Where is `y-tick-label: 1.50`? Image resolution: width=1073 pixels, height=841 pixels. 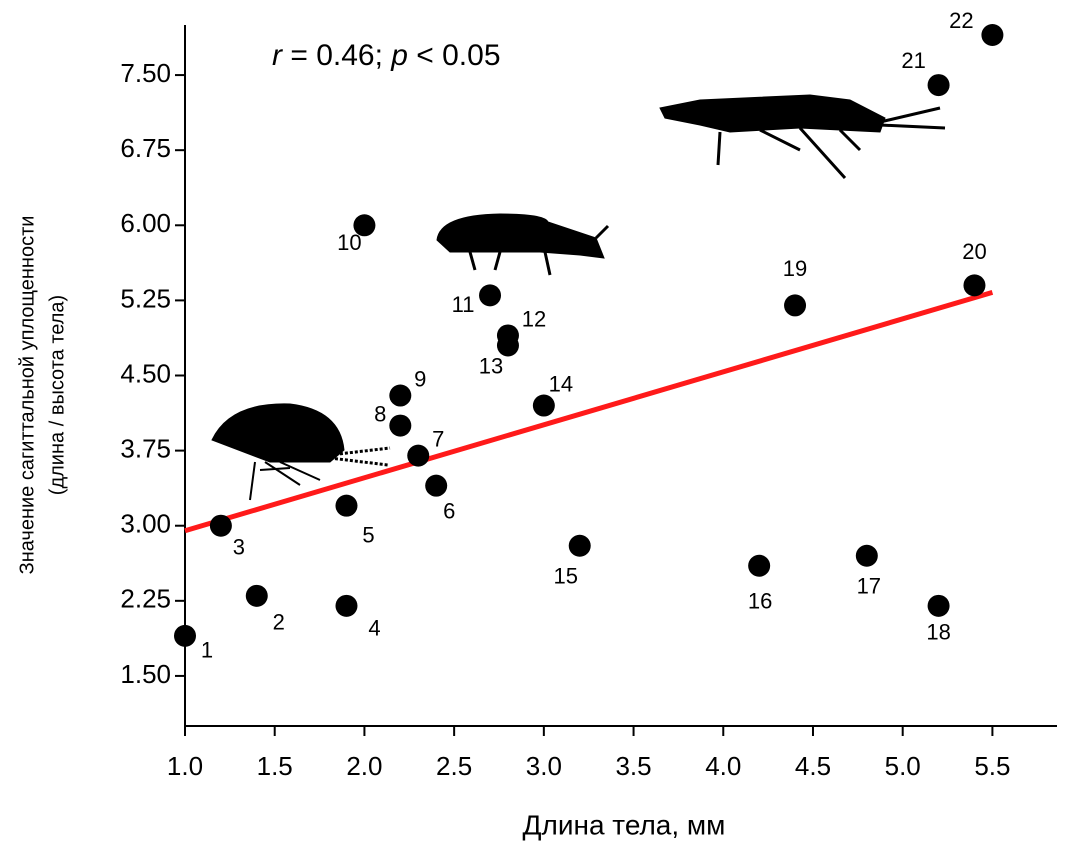
y-tick-label: 1.50 is located at coordinates (145, 674).